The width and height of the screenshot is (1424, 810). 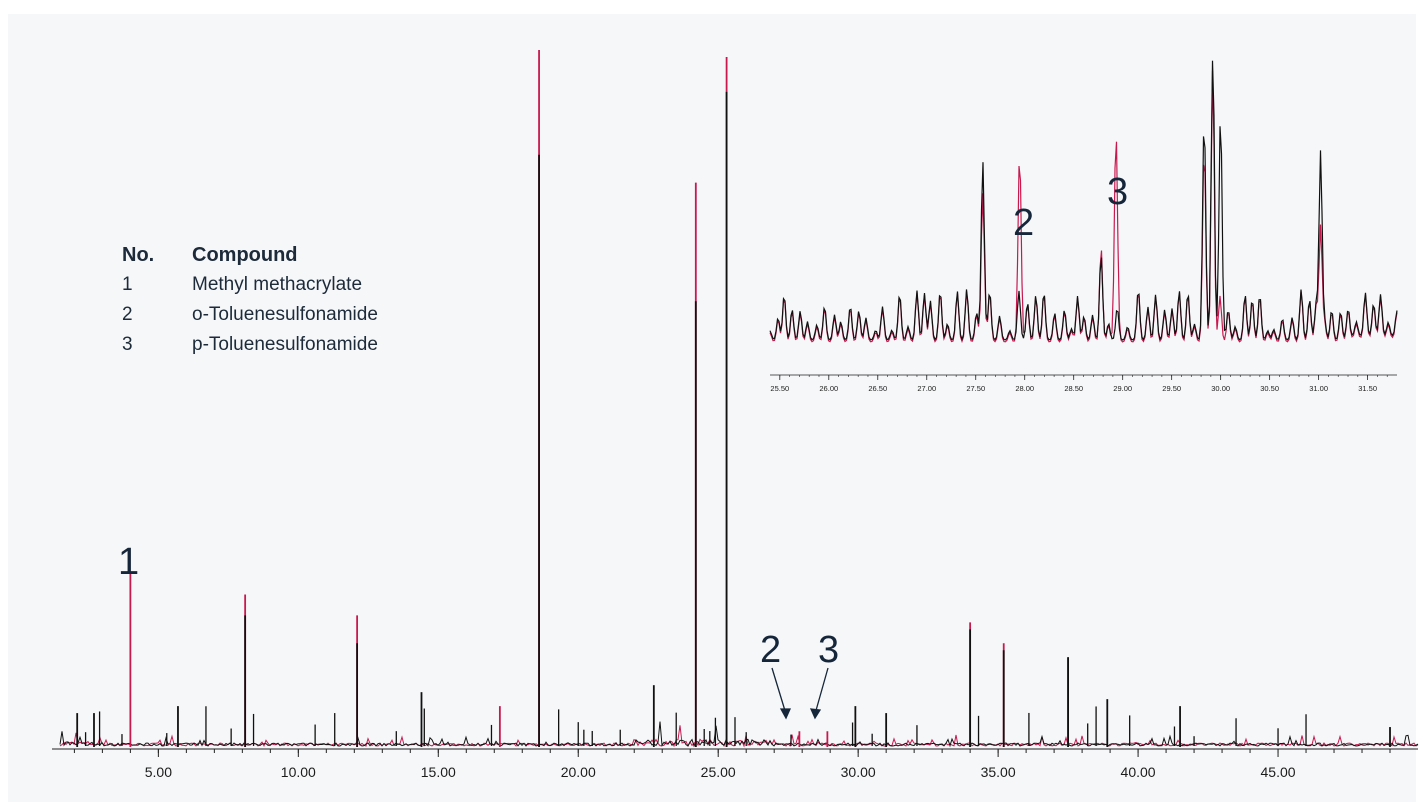 I want to click on legend-compound: o-Toluenesulfonamide, so click(x=285, y=314).